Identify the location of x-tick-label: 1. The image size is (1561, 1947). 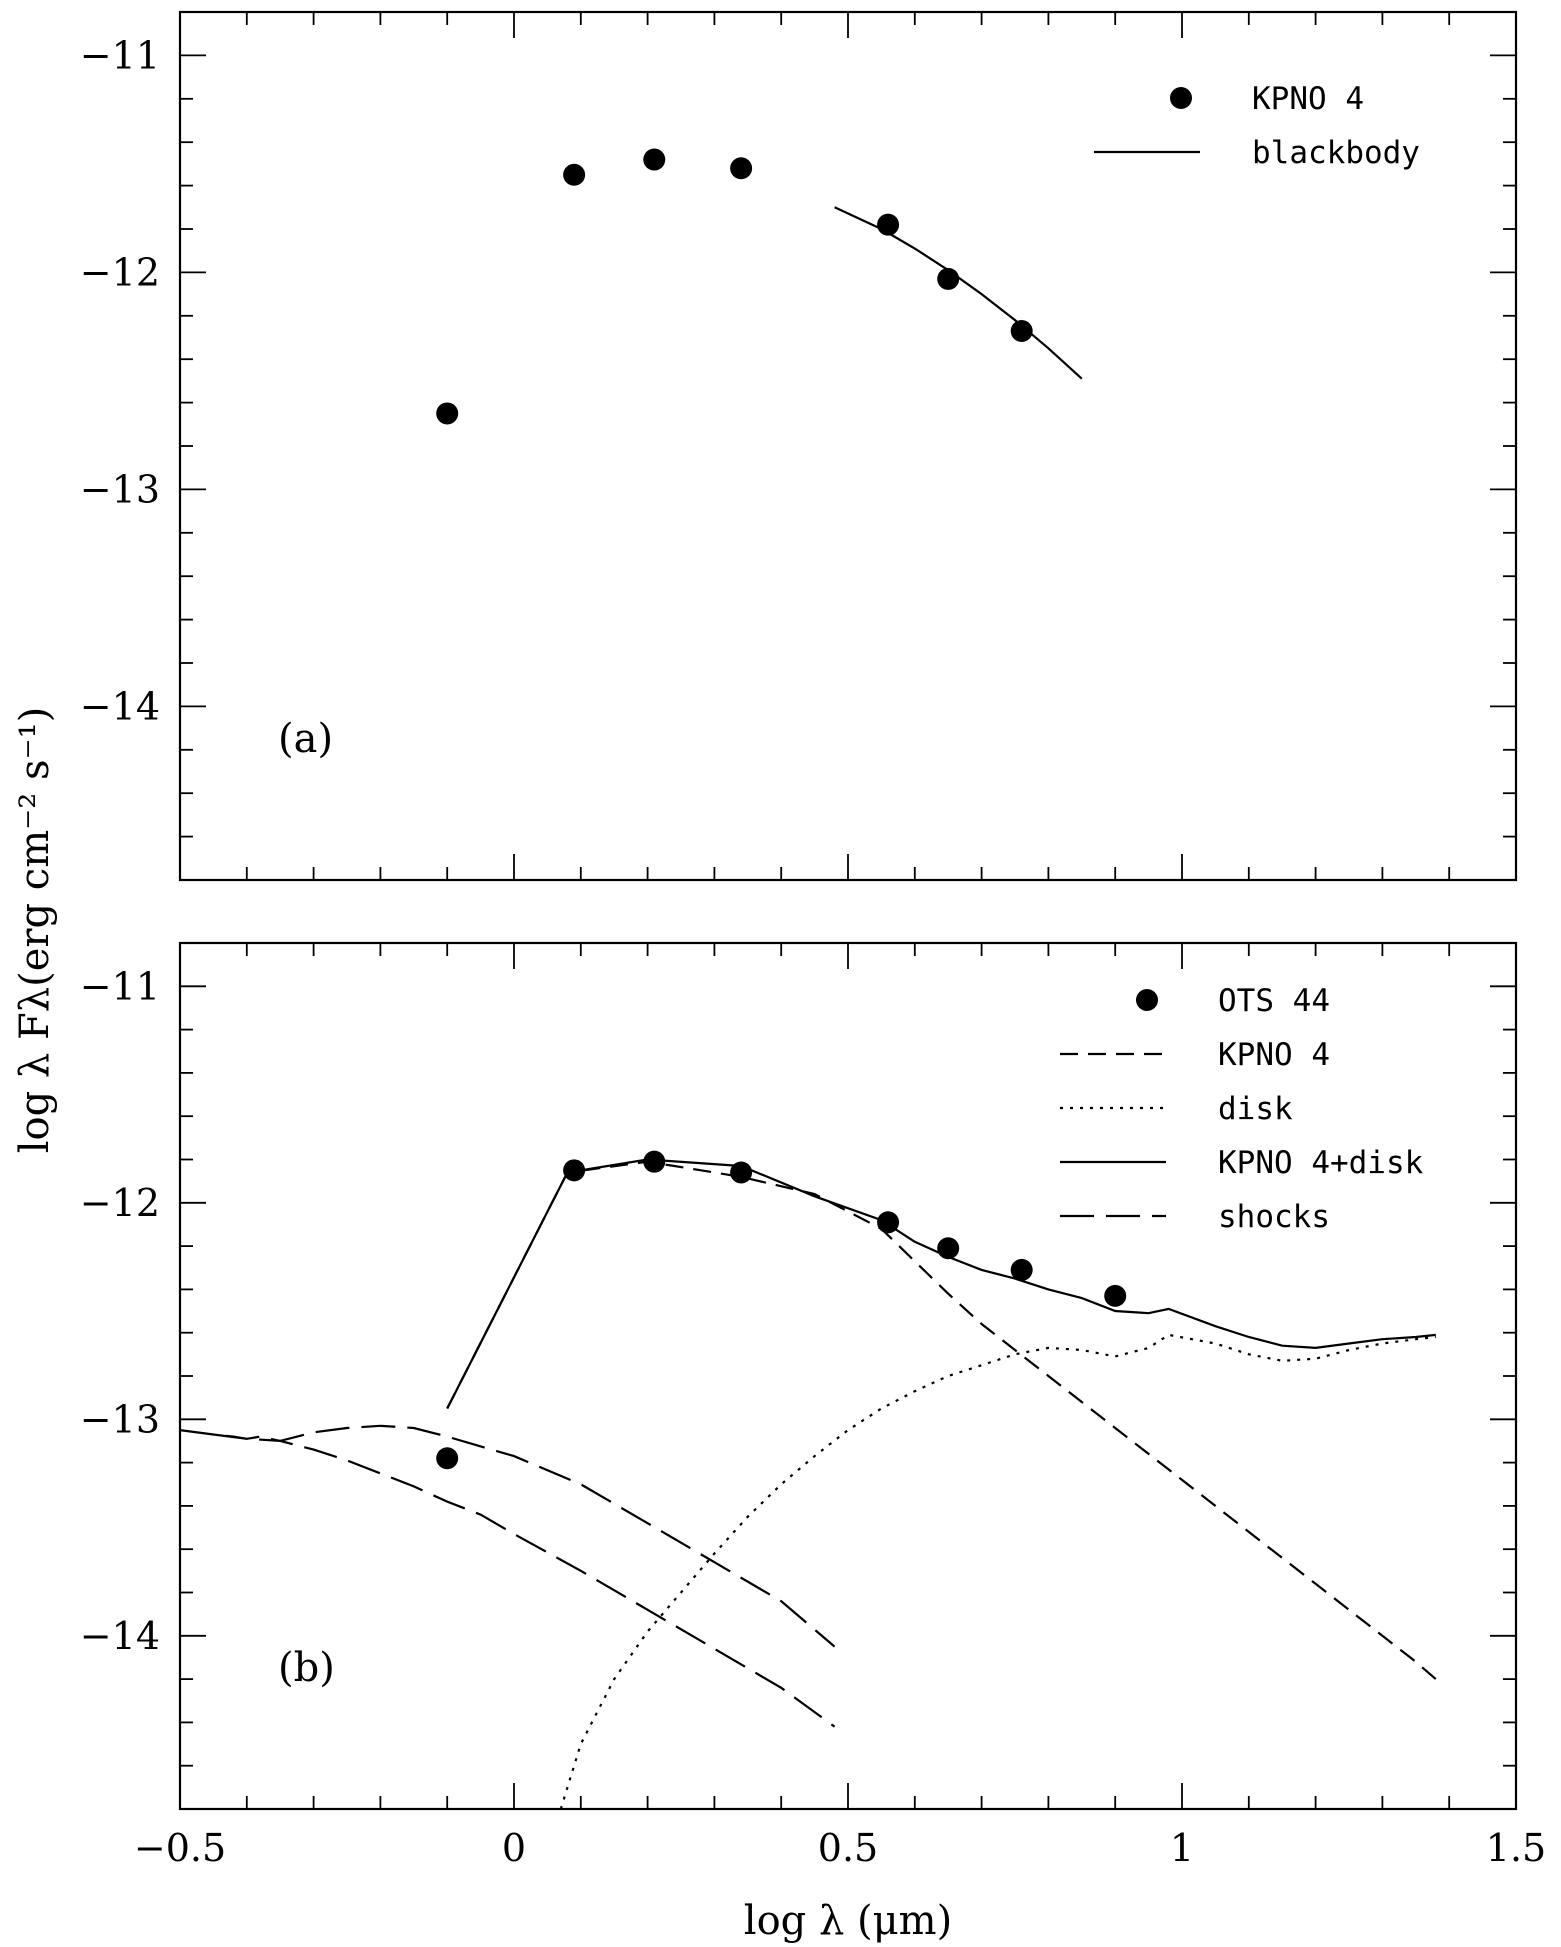
(1182, 1848).